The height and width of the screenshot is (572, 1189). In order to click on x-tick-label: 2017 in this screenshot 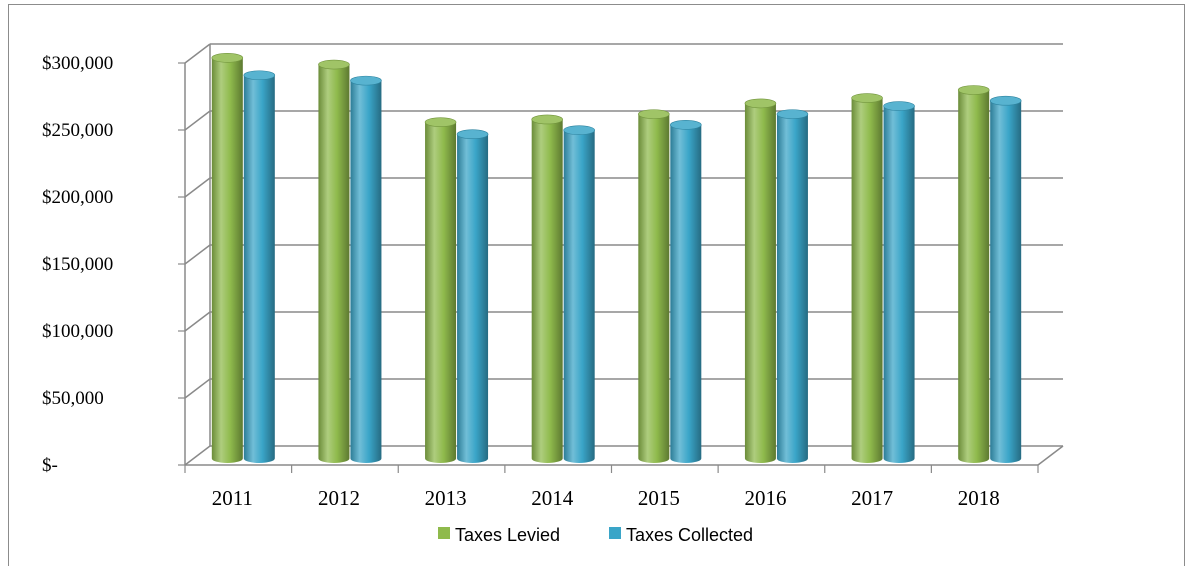, I will do `click(872, 498)`.